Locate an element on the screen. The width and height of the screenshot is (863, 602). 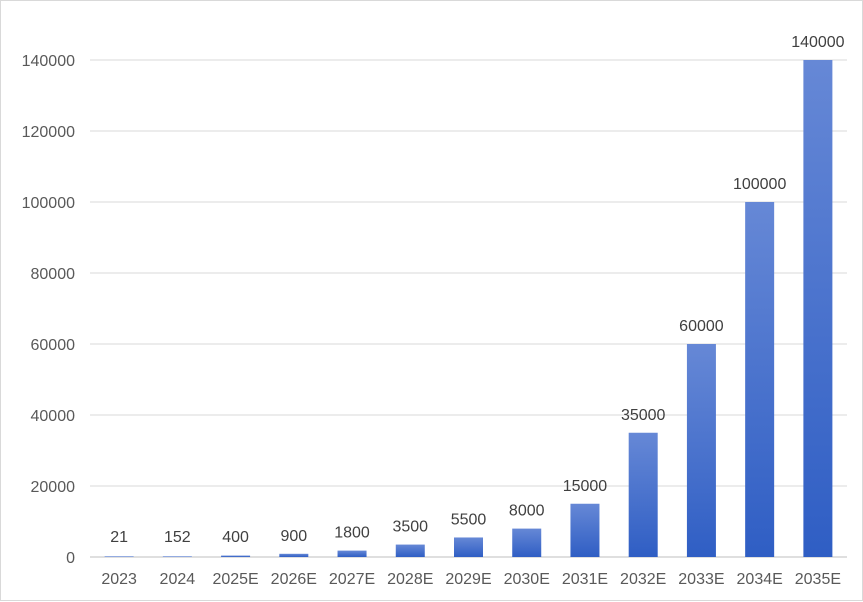
y-tick-label: 120000 is located at coordinates (48, 132).